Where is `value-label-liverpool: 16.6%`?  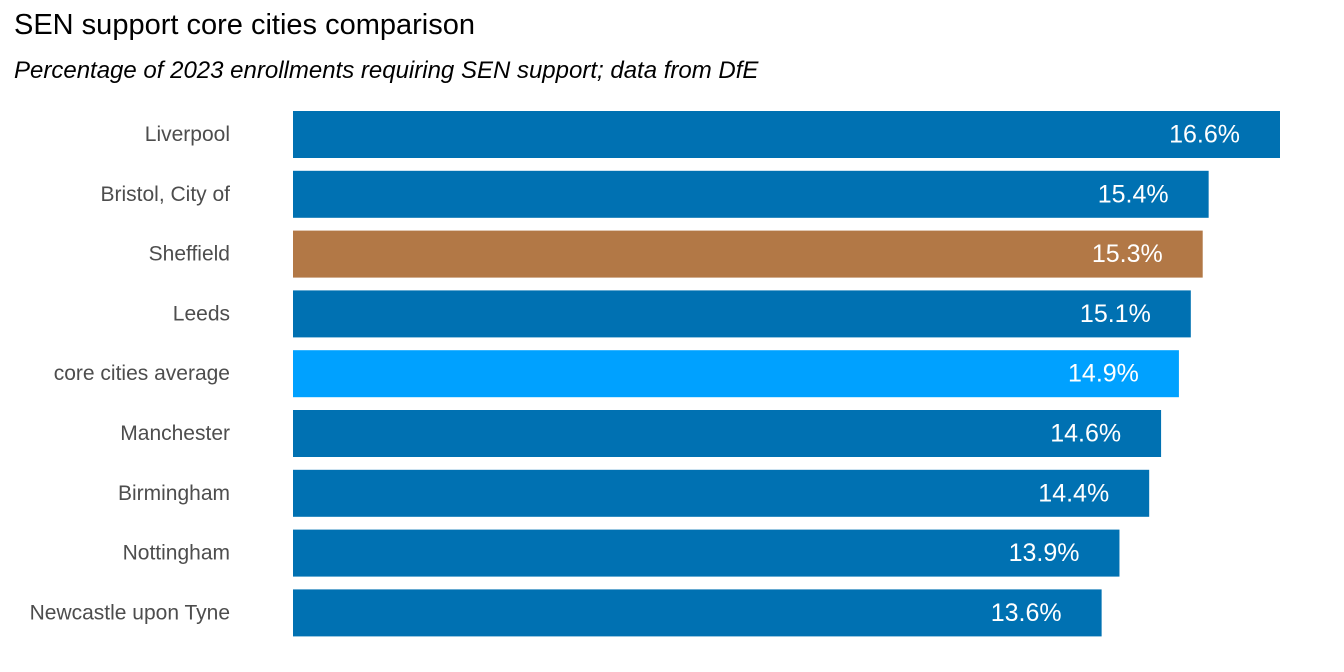
value-label-liverpool: 16.6% is located at coordinates (1204, 135).